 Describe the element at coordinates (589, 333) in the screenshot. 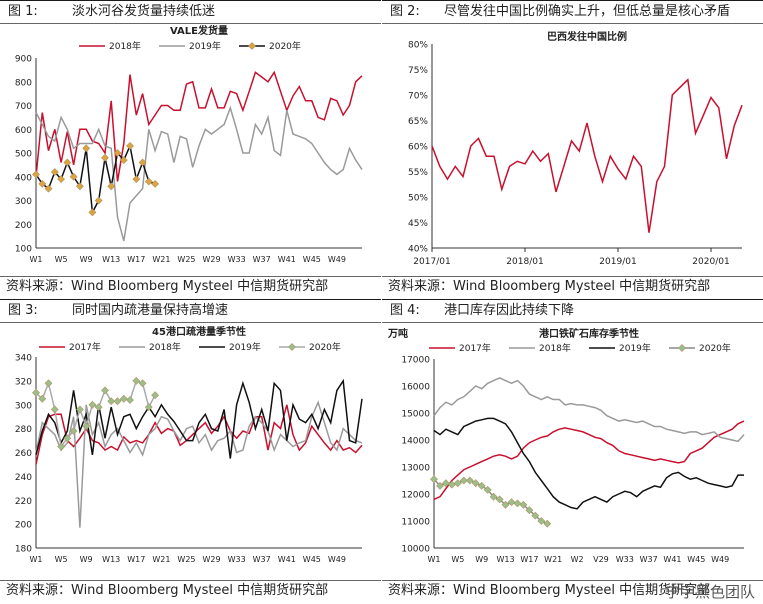

I see `chart-title: 港口铁矿石库存季节性` at that location.